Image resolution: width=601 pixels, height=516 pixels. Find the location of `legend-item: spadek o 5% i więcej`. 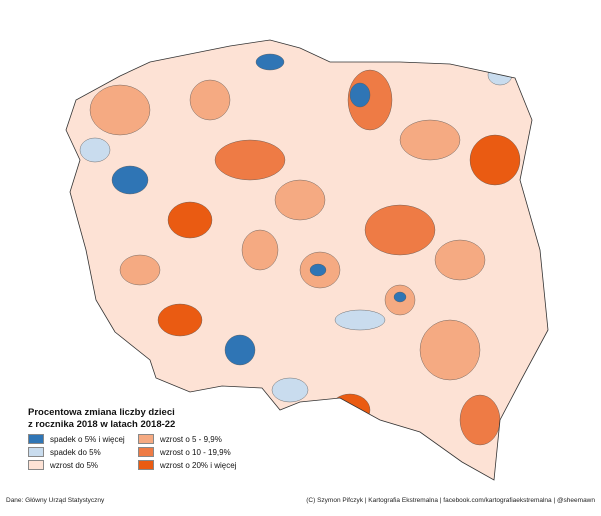

legend-item: spadek o 5% i więcej is located at coordinates (83, 439).